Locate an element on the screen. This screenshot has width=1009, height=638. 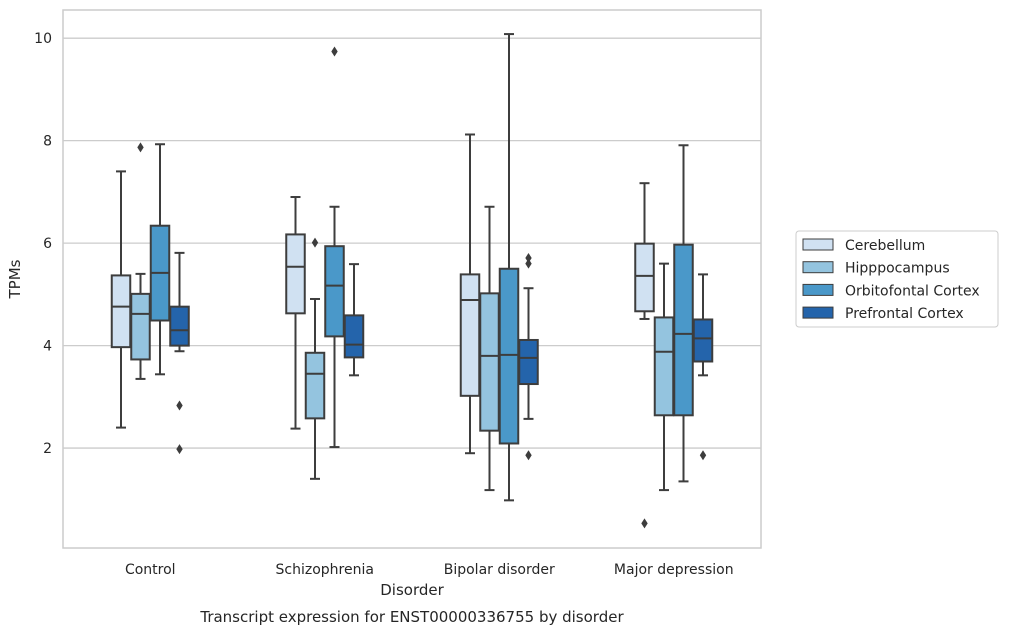
y-tick-label: 2 is located at coordinates (47, 449).